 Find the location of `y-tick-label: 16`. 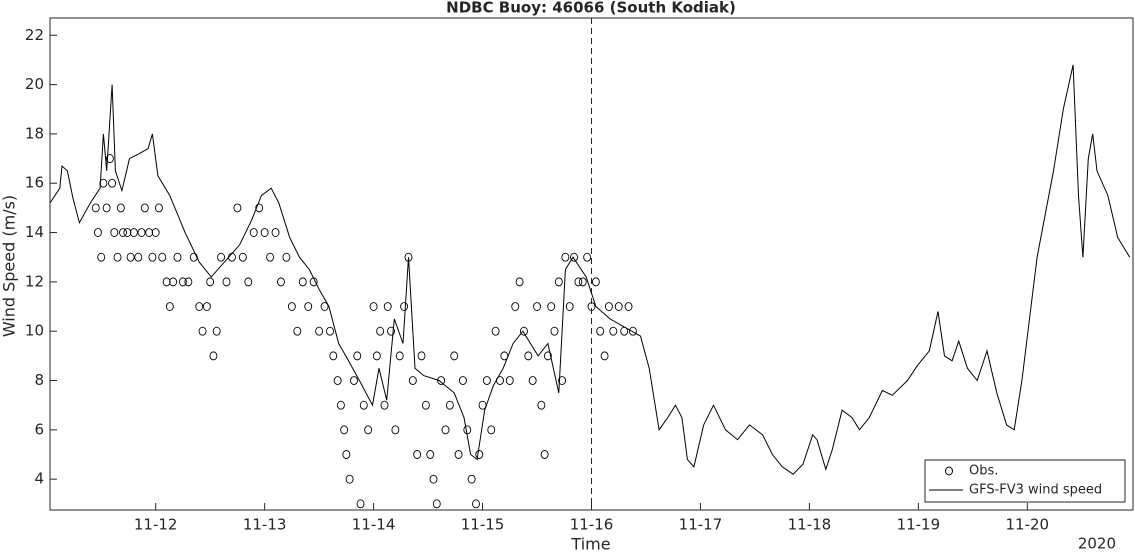

y-tick-label: 16 is located at coordinates (34, 183).